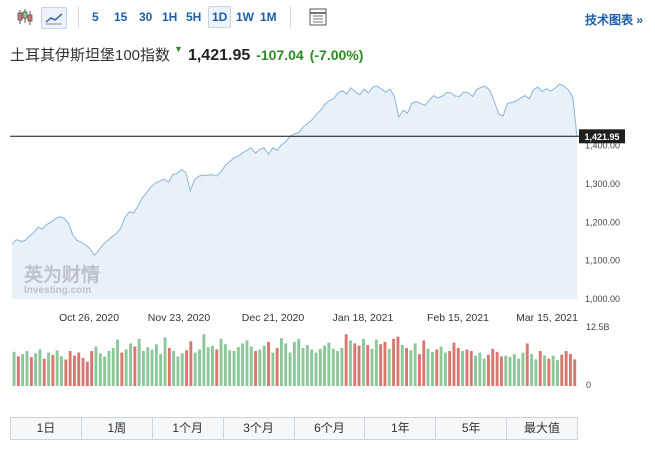 This screenshot has height=451, width=655. What do you see at coordinates (472, 428) in the screenshot?
I see `range-5year-button: 5年` at bounding box center [472, 428].